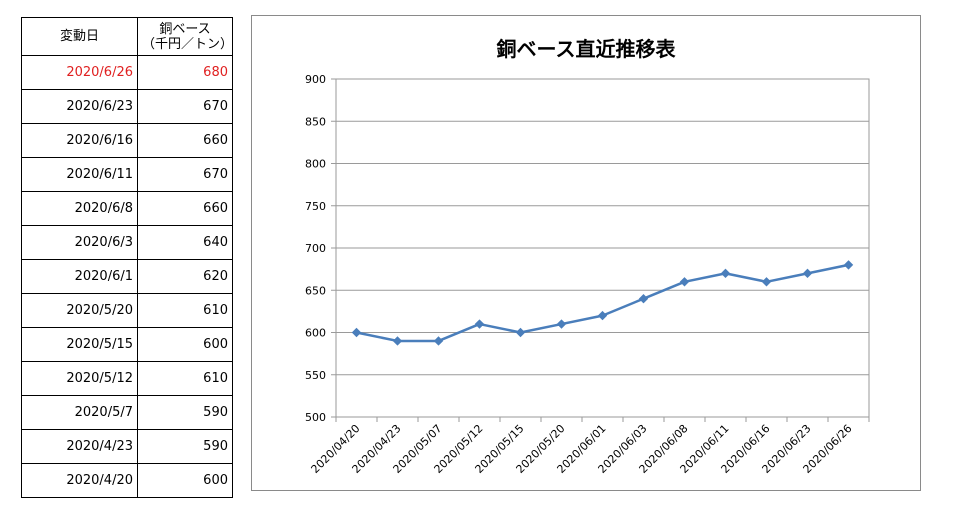  What do you see at coordinates (315, 333) in the screenshot?
I see `y-tick-label: 600` at bounding box center [315, 333].